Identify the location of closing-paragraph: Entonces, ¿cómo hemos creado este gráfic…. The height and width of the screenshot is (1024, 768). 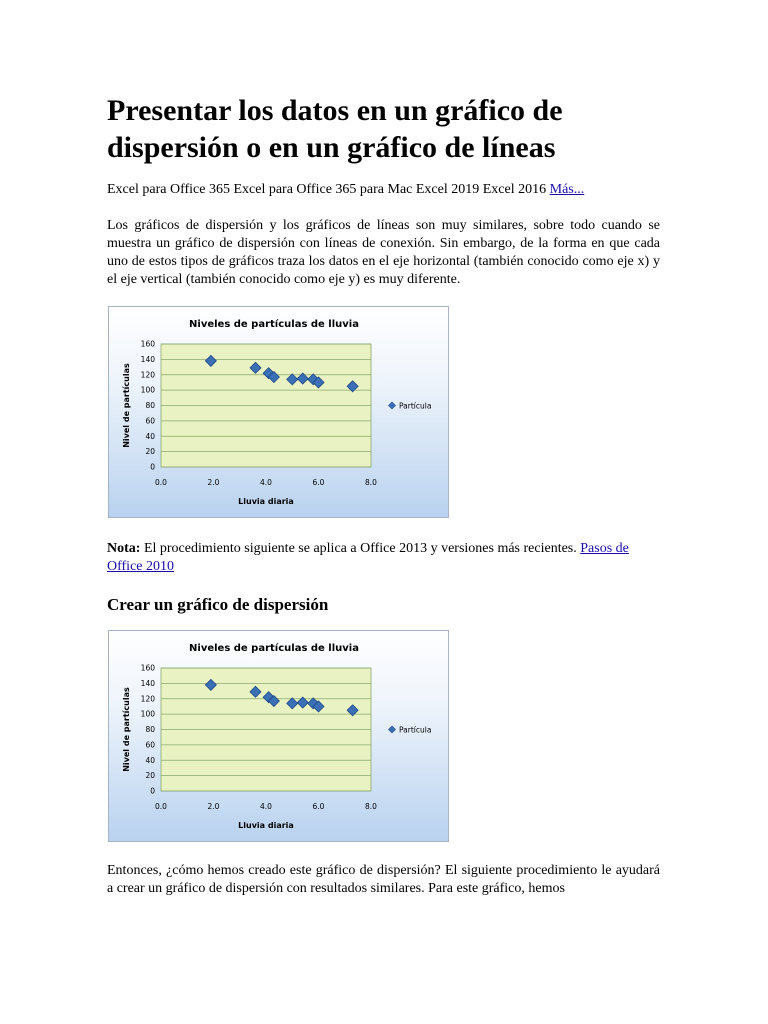
(383, 879).